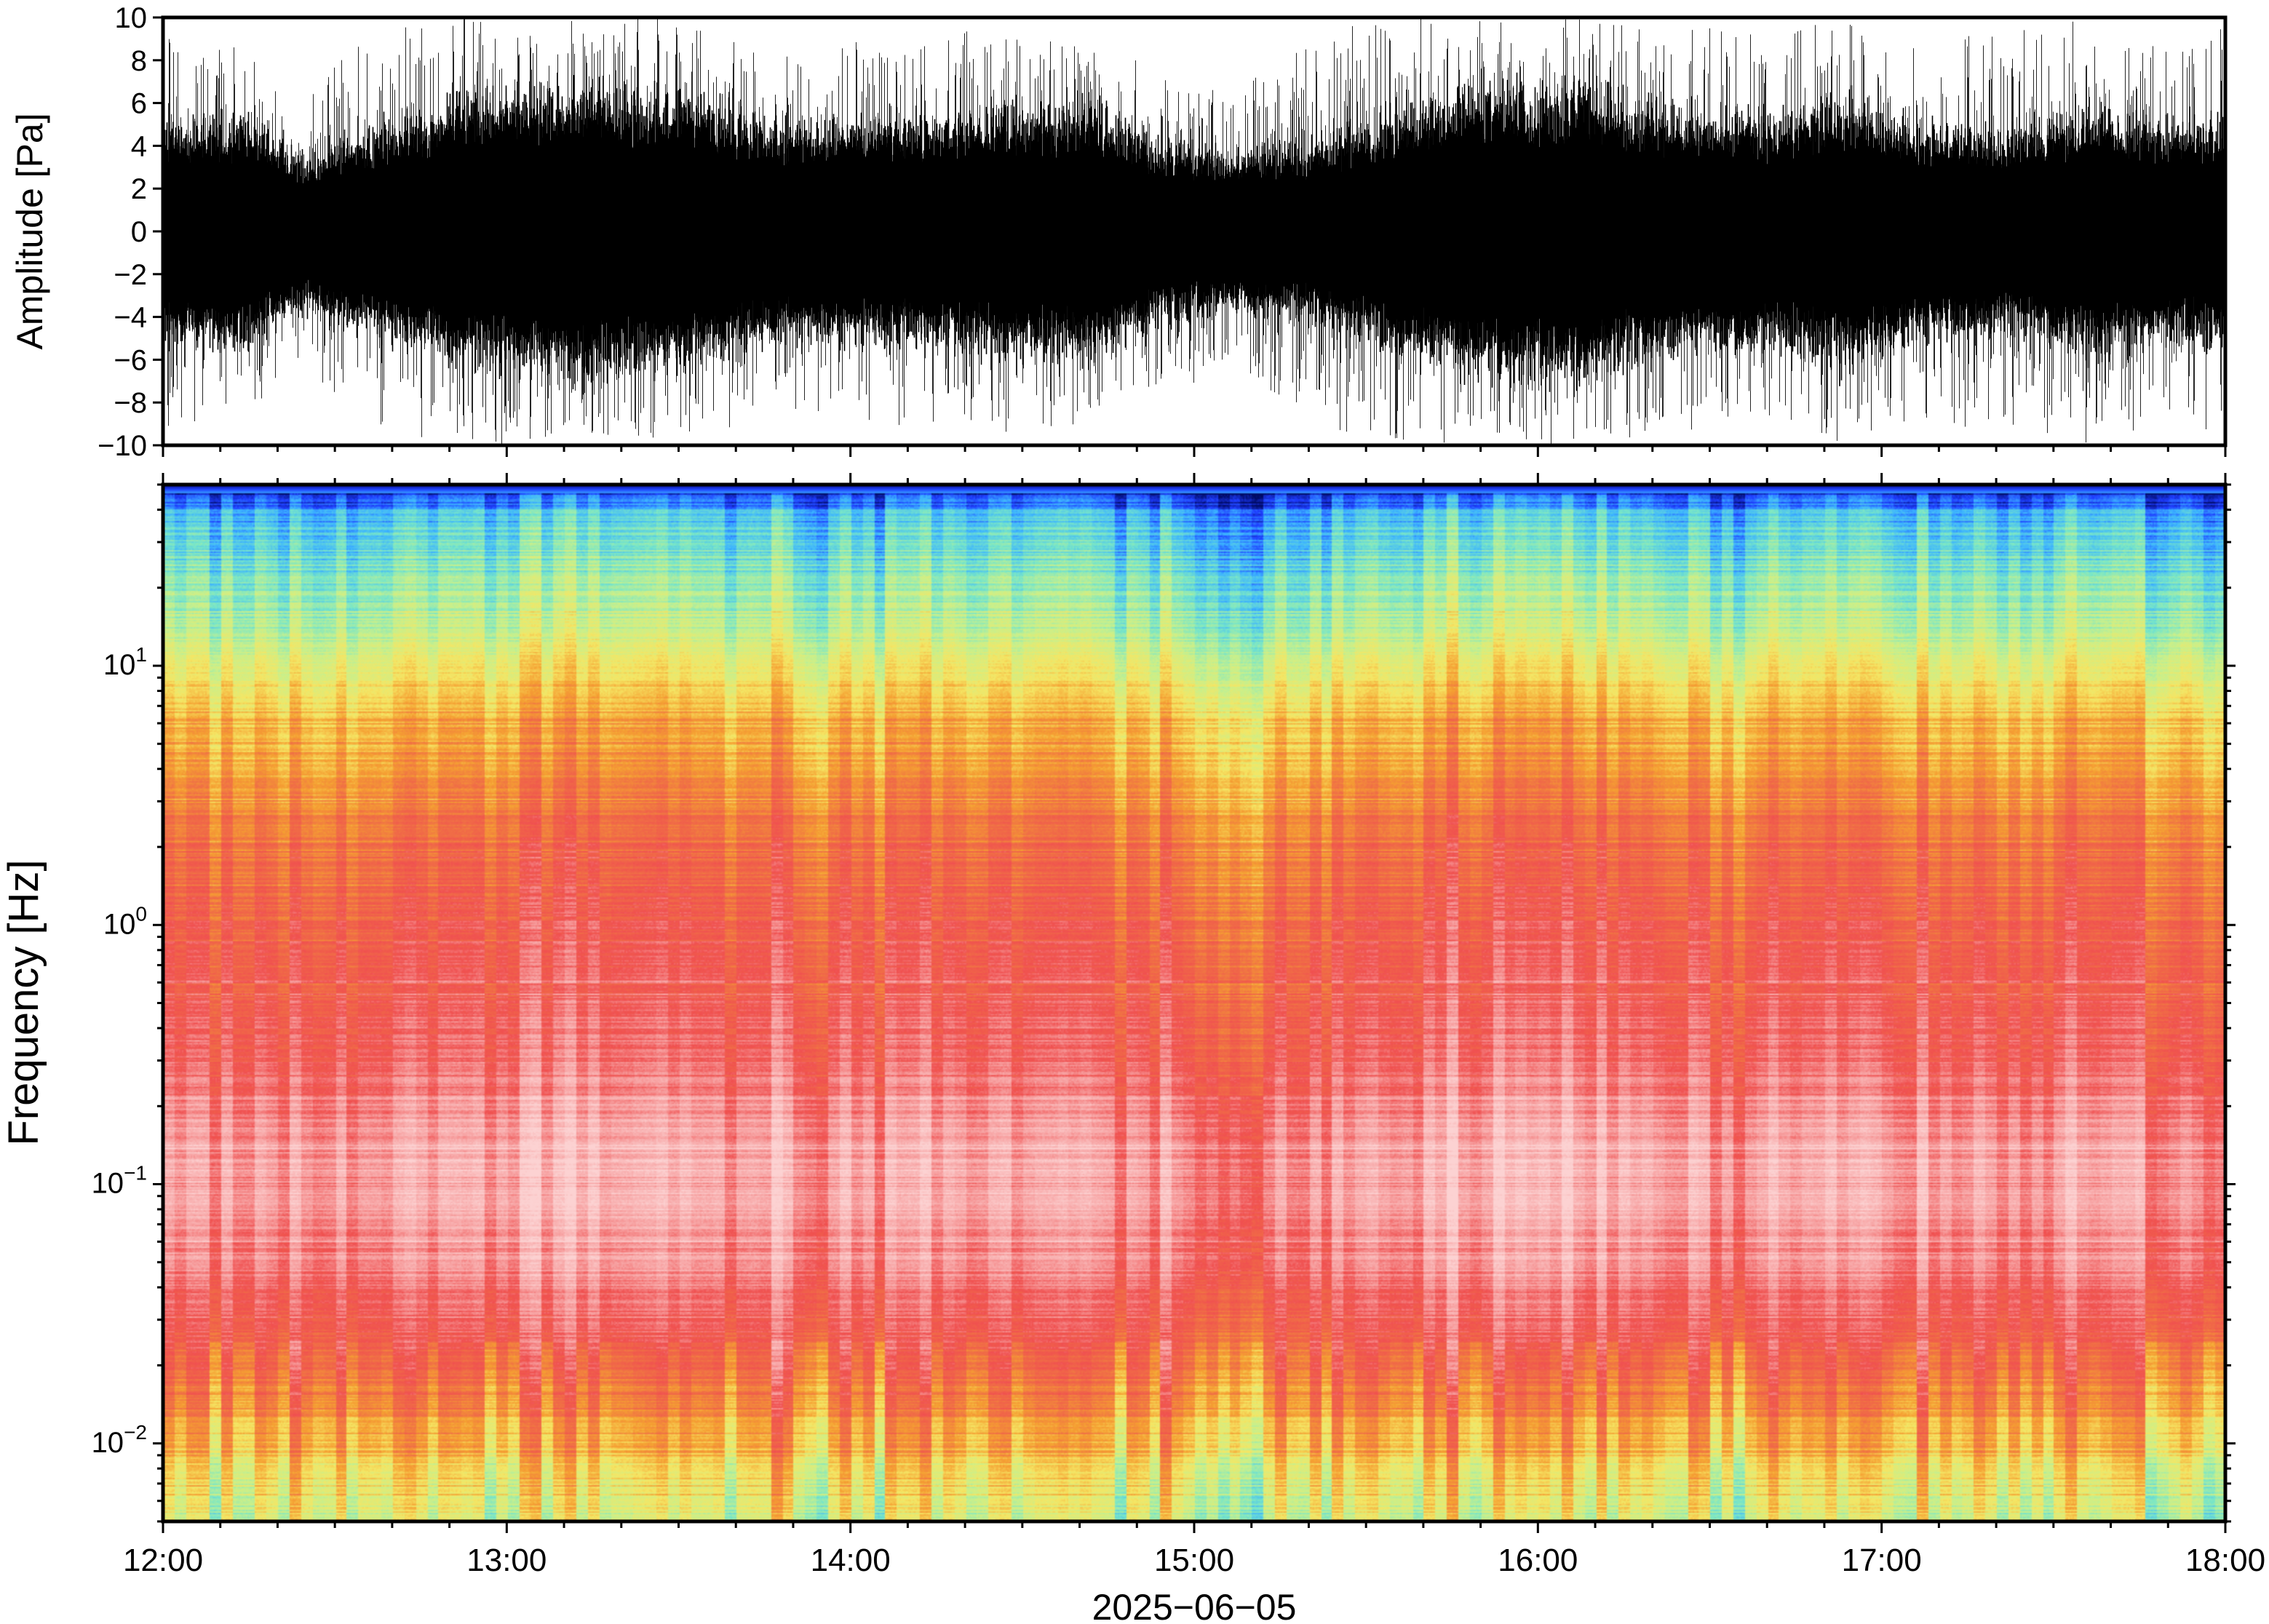  I want to click on spectrogram-y-tick-label: 10⁻², so click(119, 1440).